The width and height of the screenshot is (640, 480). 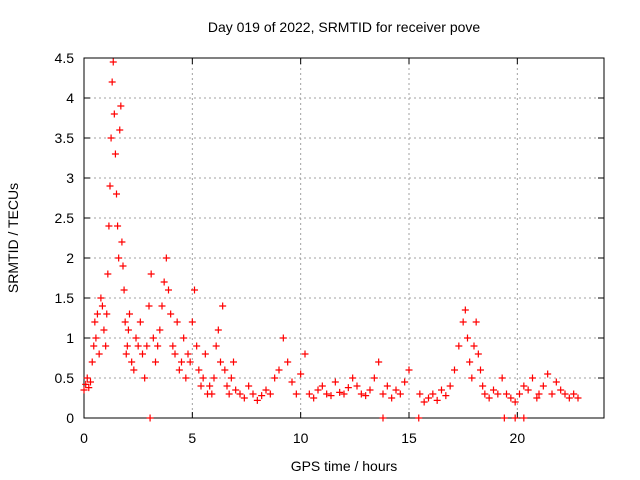 I want to click on y-tick-label: 3, so click(x=70, y=178).